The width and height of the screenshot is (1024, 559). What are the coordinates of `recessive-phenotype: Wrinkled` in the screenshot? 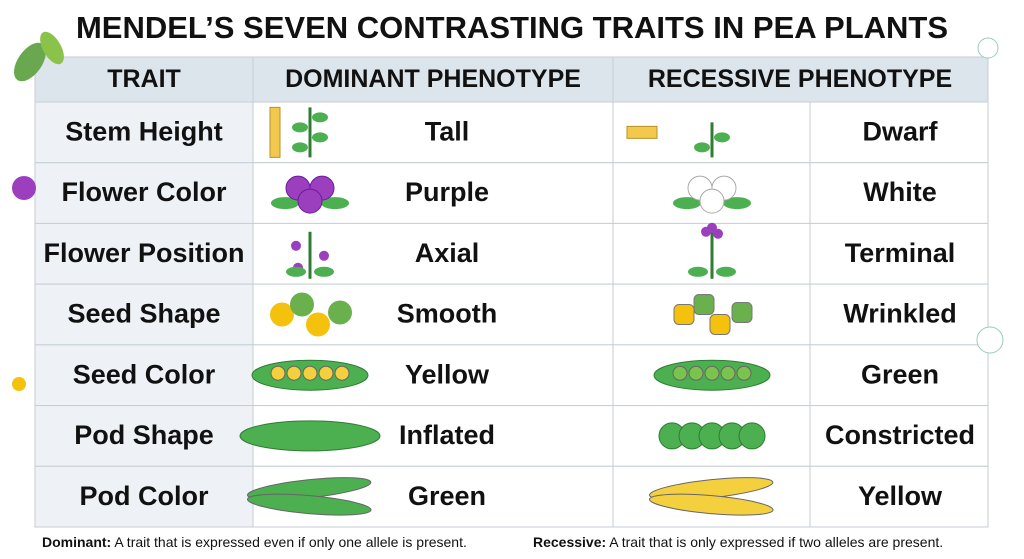 It's located at (900, 314).